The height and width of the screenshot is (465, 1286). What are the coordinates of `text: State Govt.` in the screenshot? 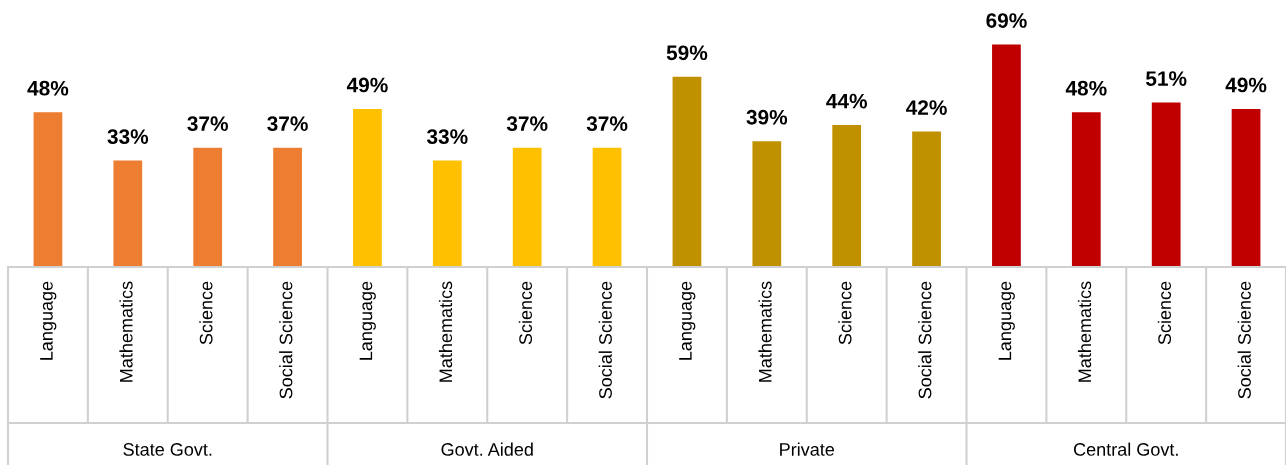 It's located at (167, 449).